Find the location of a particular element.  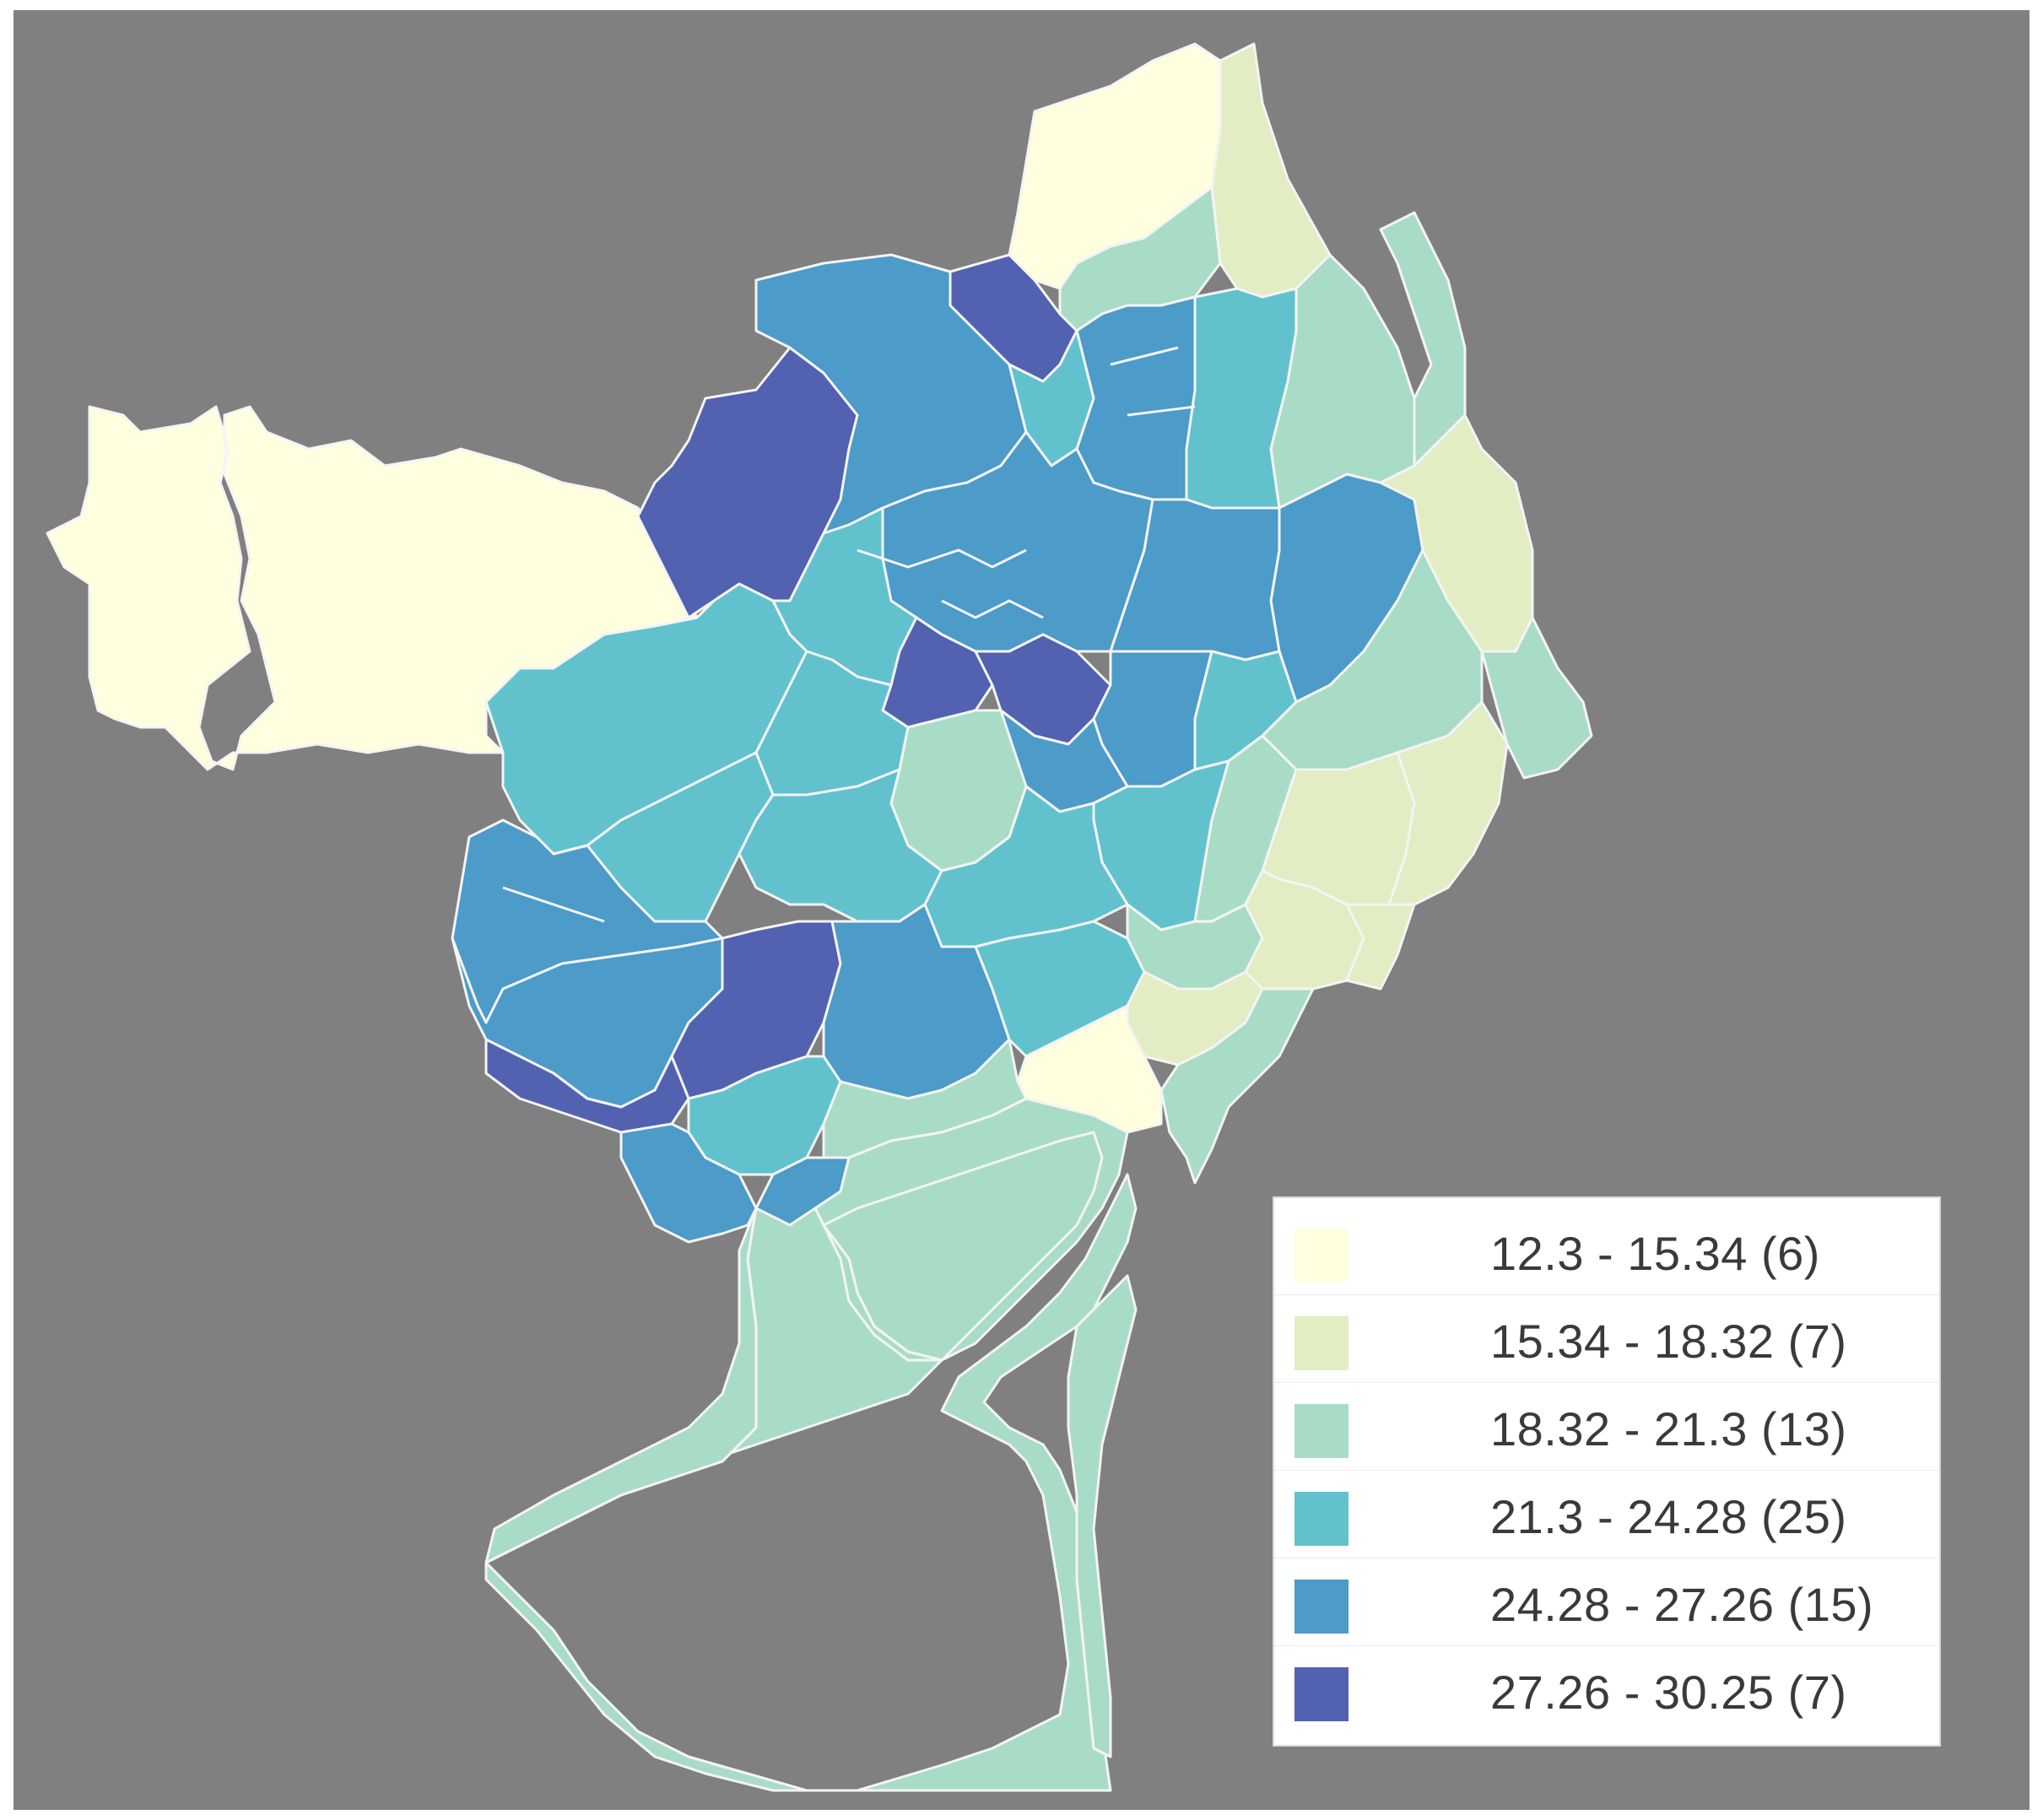

legend-label: 21.3 - 24.28 (25) is located at coordinates (1669, 1516).